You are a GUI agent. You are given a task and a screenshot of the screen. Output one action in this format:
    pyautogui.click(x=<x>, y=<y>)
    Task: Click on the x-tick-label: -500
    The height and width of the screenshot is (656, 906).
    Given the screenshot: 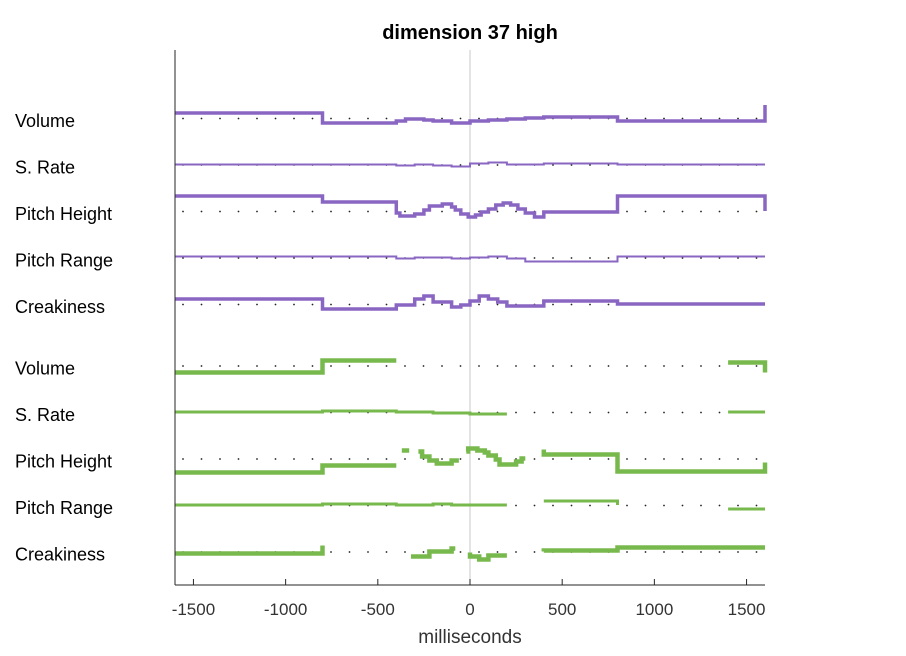 What is the action you would take?
    pyautogui.click(x=378, y=609)
    